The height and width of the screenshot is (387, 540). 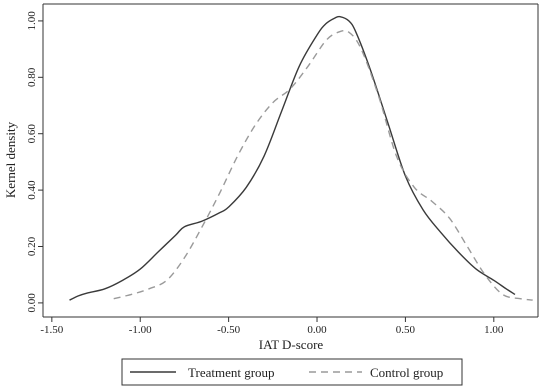 I want to click on x-tick-label: -0.50, so click(x=228, y=330).